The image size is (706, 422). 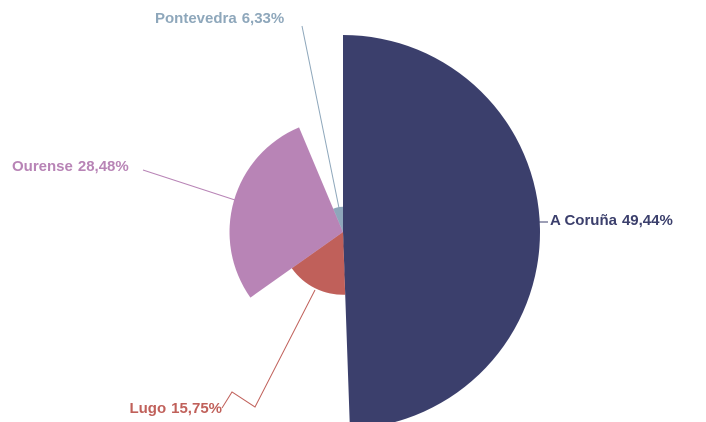 I want to click on slice-value: 49,44%, so click(x=647, y=220).